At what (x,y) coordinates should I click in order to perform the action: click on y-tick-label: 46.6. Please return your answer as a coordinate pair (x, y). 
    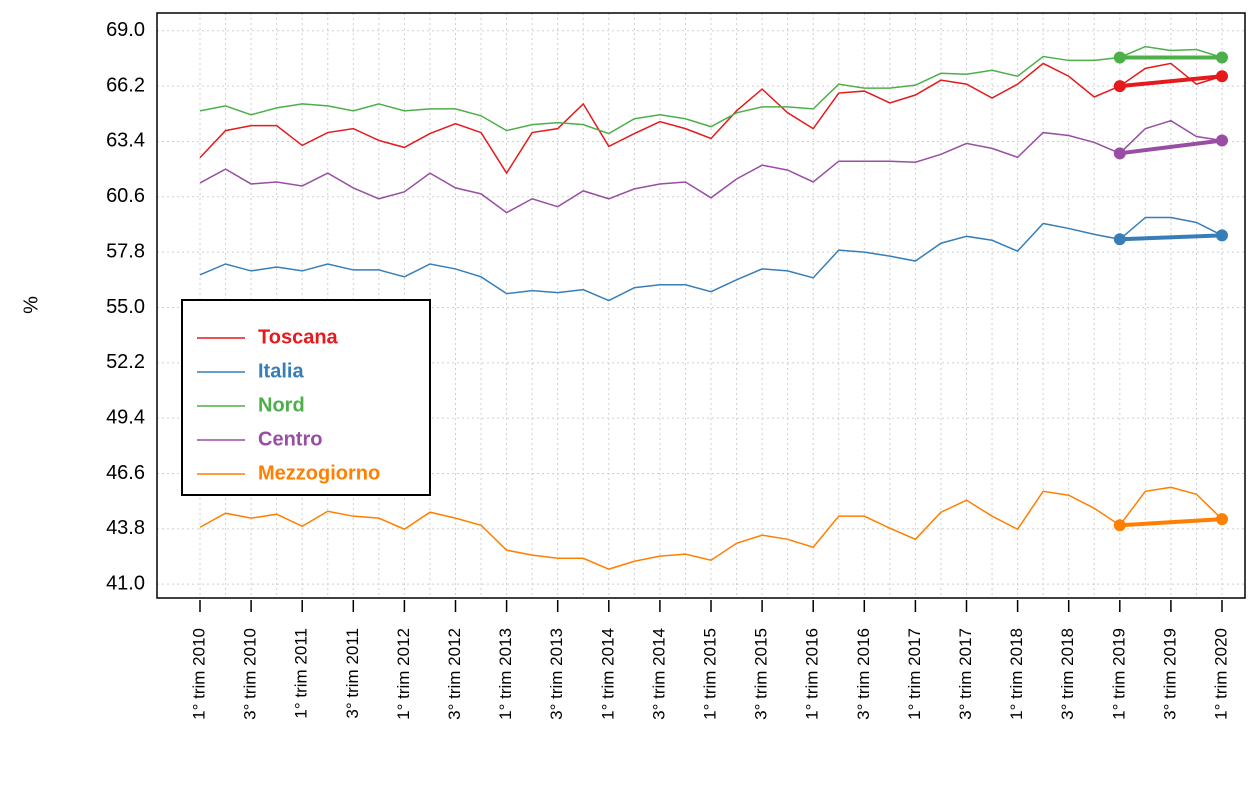
    Looking at the image, I should click on (125, 473).